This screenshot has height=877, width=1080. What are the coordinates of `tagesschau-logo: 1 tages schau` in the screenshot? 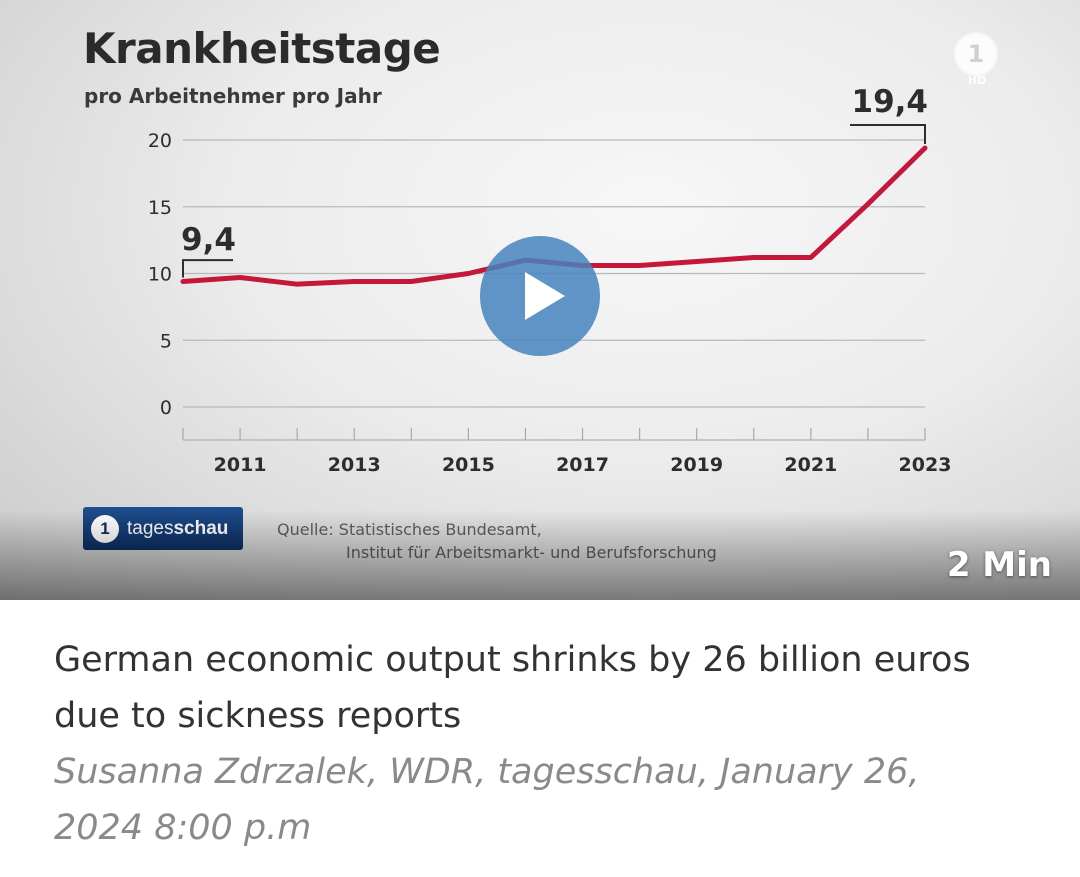 It's located at (163, 528).